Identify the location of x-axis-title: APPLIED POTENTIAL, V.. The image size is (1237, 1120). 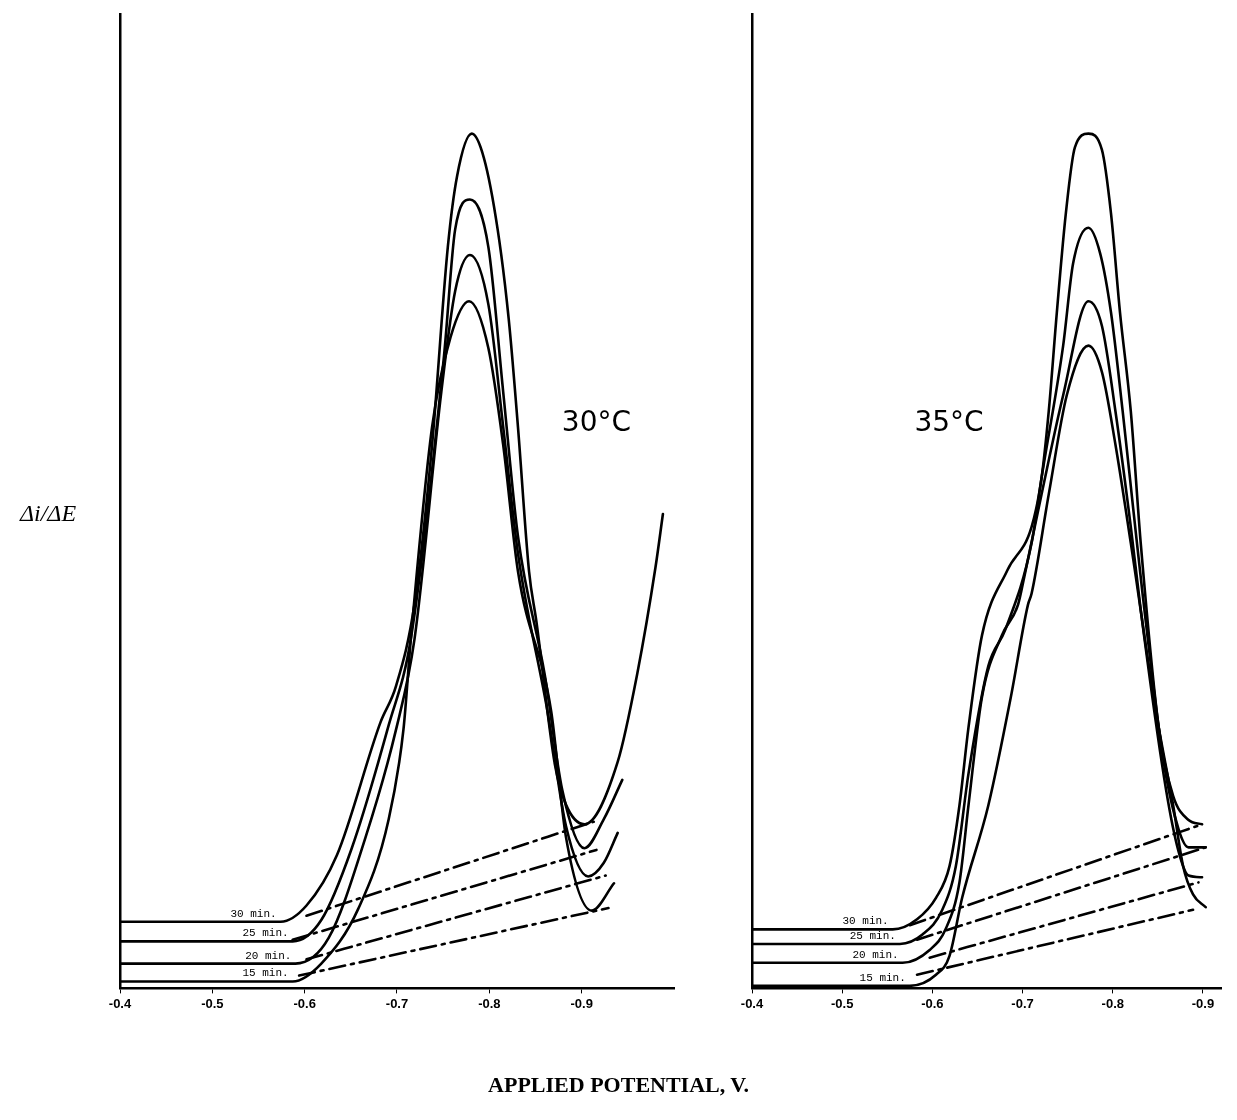
(618, 1085).